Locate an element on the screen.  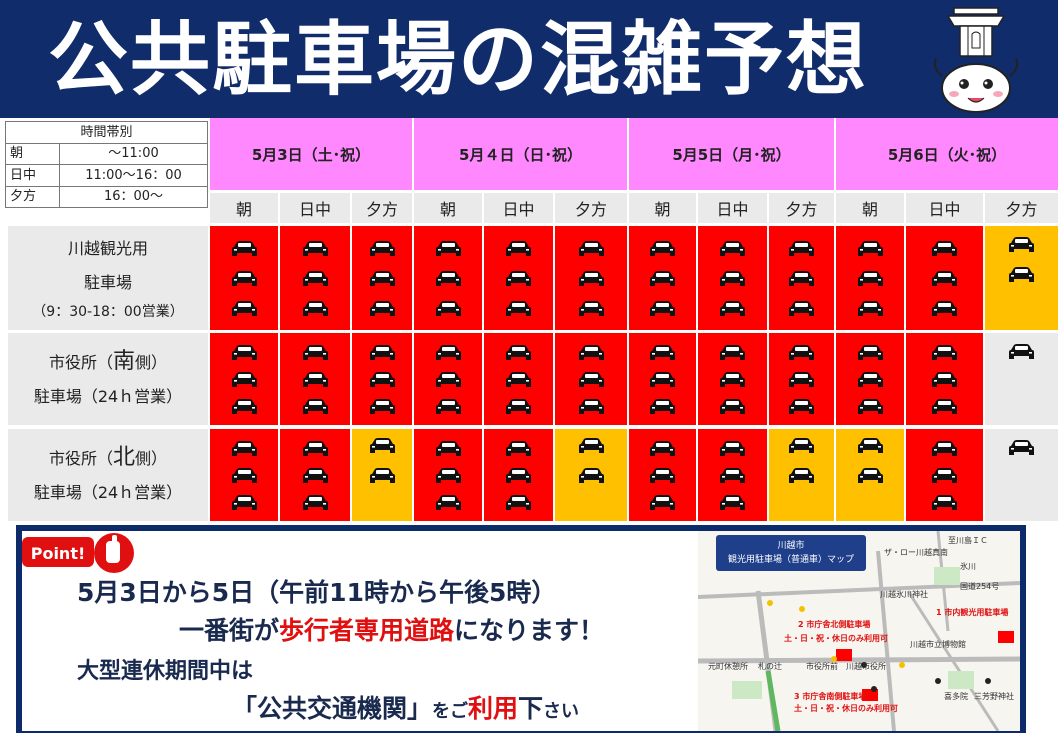
map-label: 氷川 is located at coordinates (968, 566).